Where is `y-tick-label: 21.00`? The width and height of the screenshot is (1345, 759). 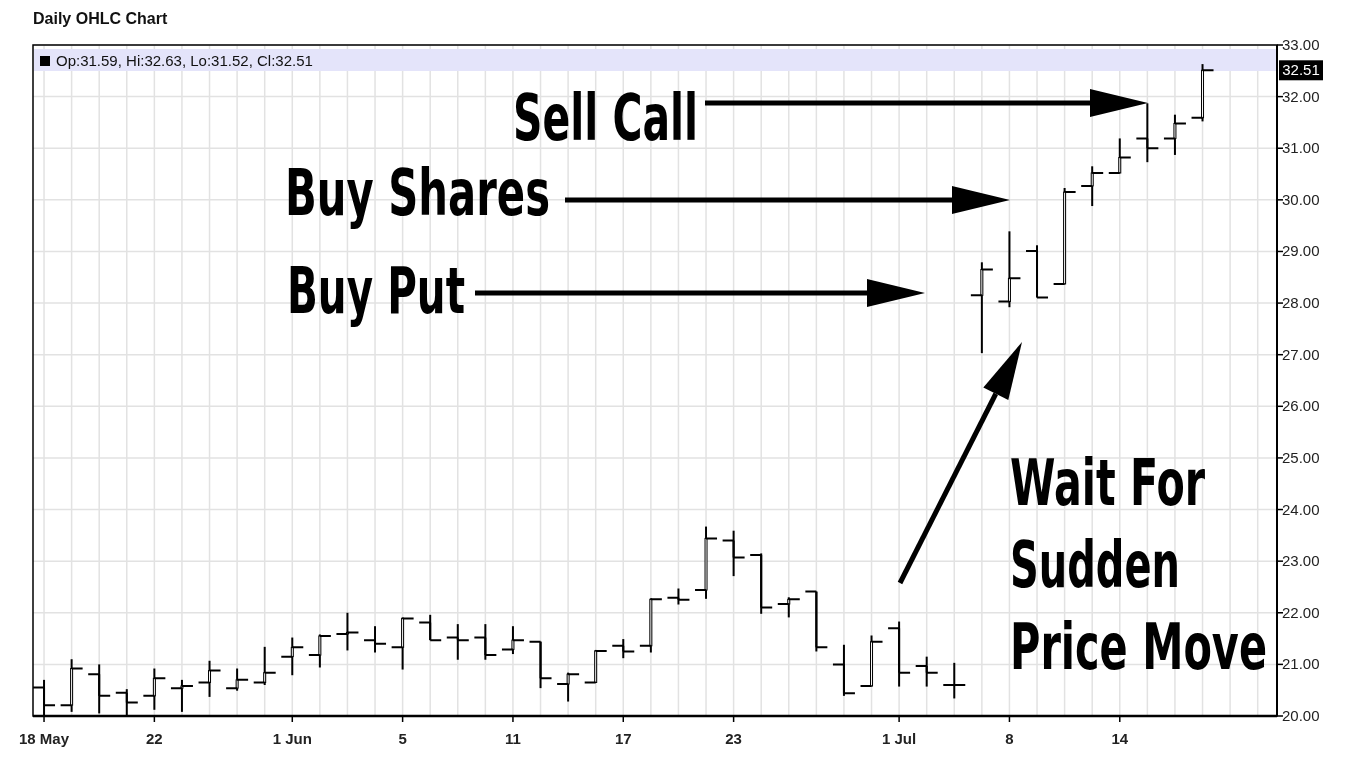
y-tick-label: 21.00 is located at coordinates (1301, 664).